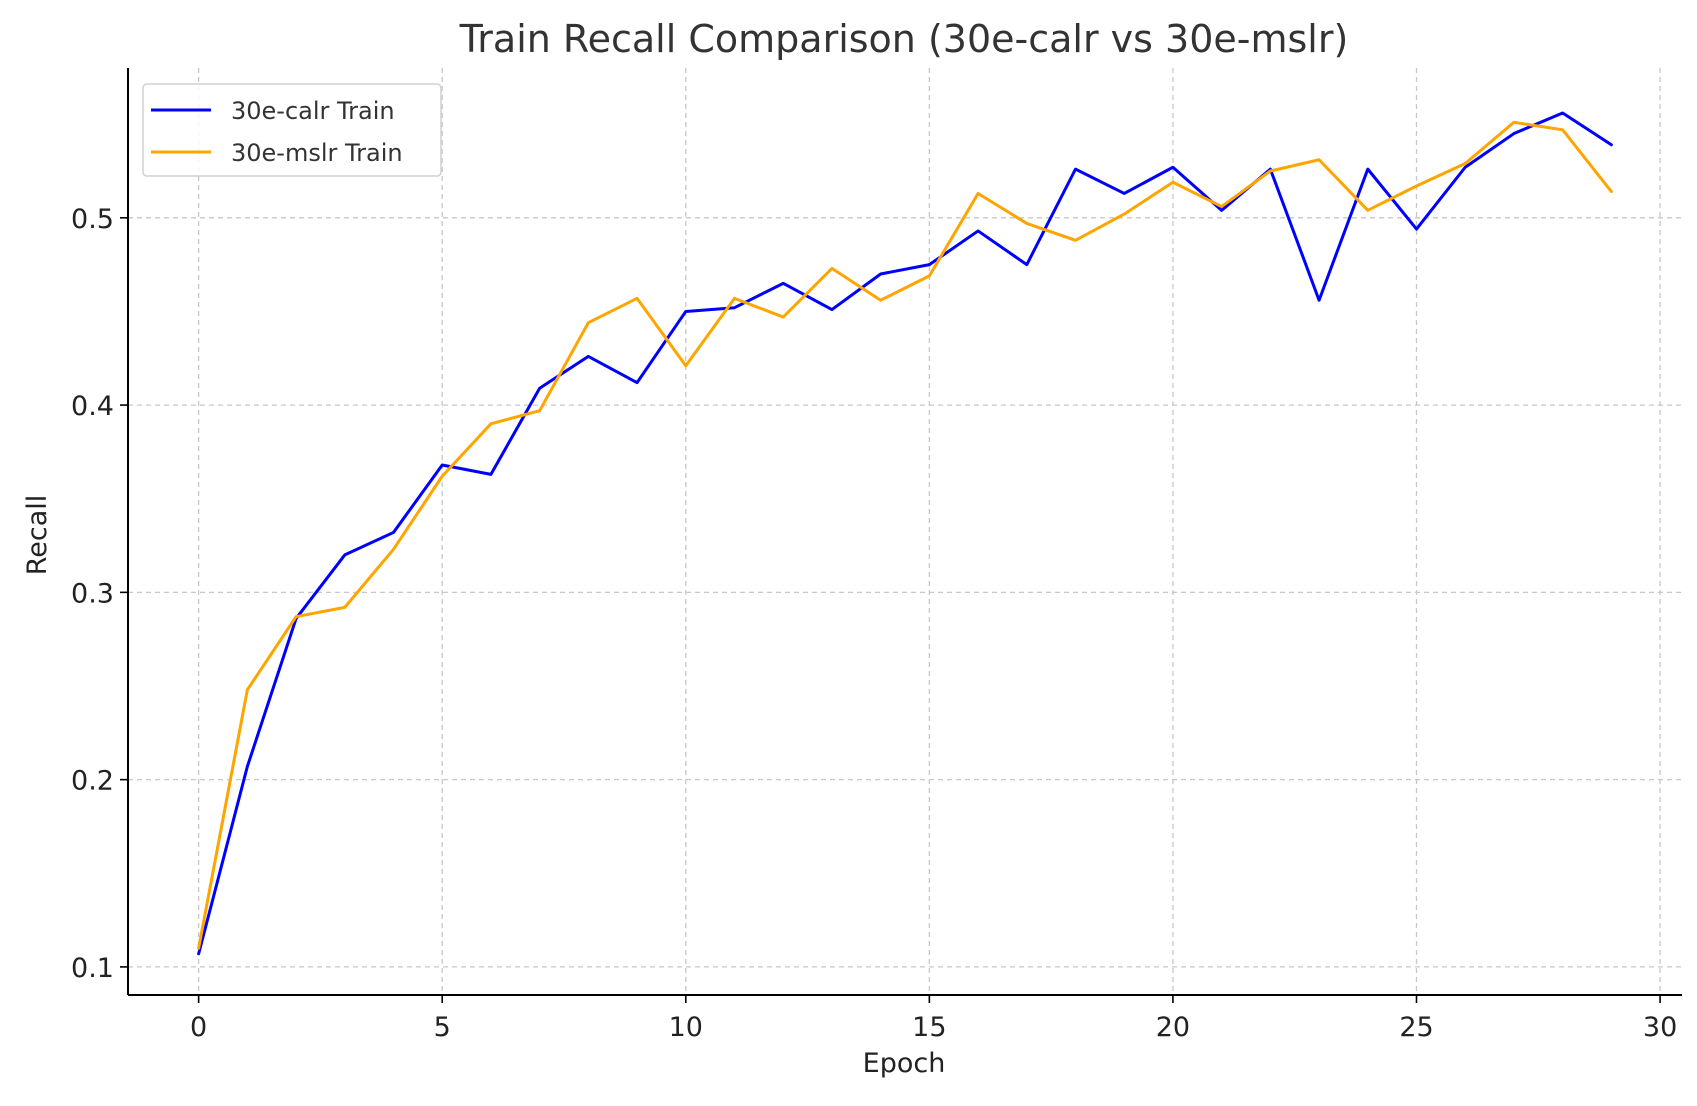 The image size is (1697, 1106). I want to click on x-tick-label: 20, so click(1173, 1027).